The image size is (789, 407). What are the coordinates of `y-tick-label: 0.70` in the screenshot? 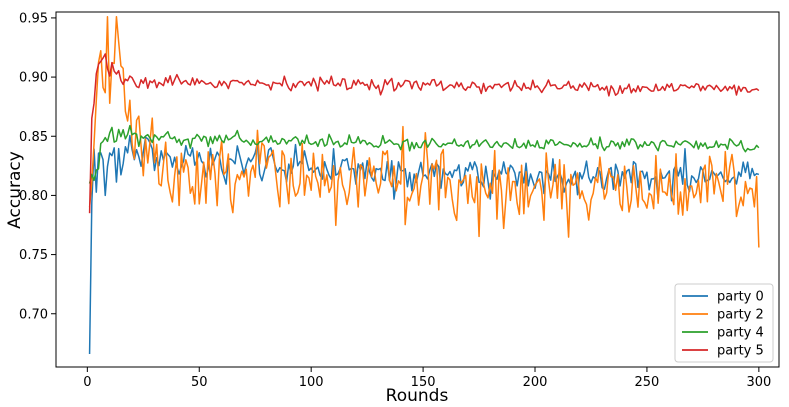 It's located at (33, 314).